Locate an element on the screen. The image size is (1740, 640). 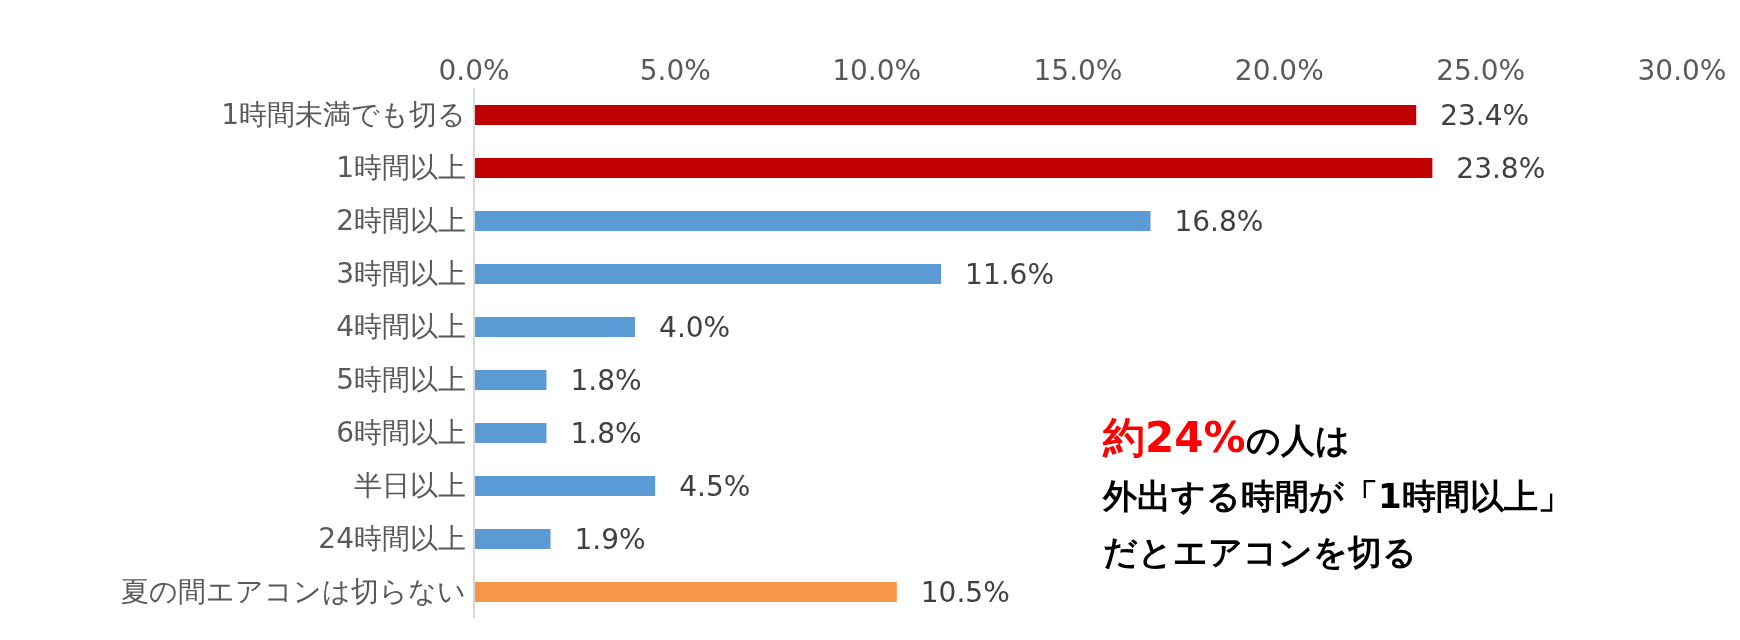
x-tick-label: 0.0% is located at coordinates (474, 70).